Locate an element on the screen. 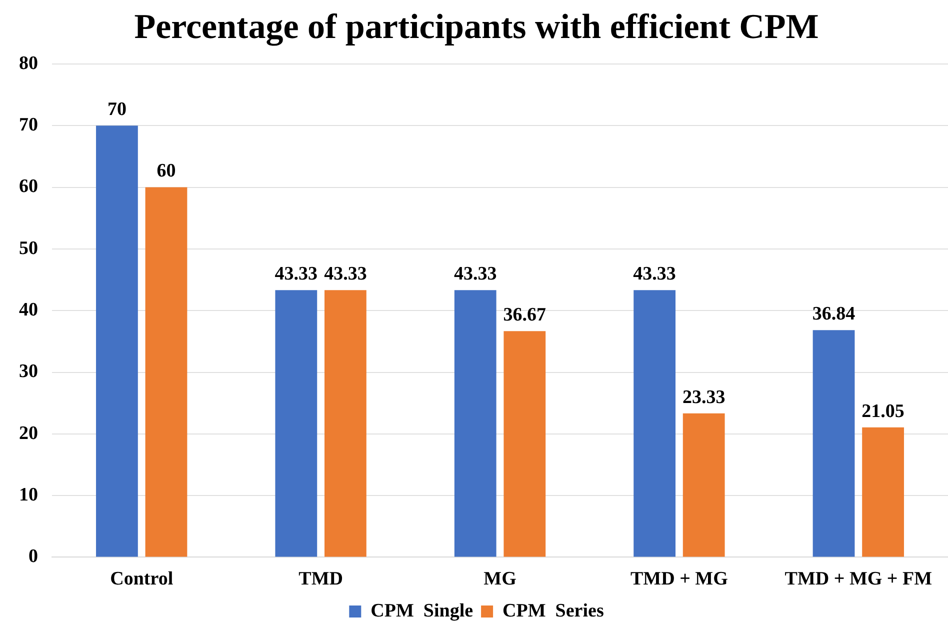 The width and height of the screenshot is (948, 631). y-tick-label: 0 is located at coordinates (33, 557).